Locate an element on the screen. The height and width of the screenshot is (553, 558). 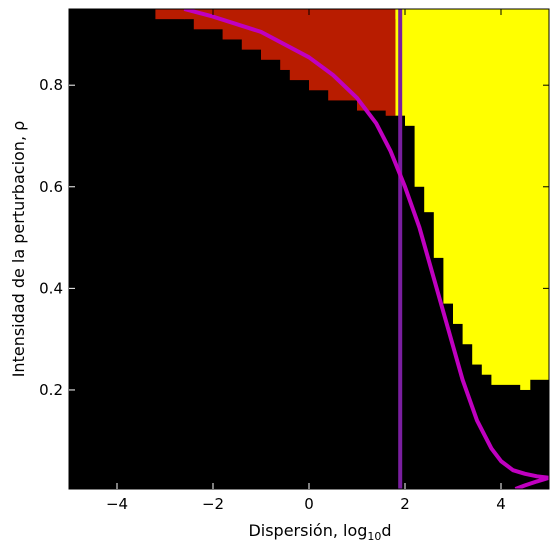
x-axis-label: Dispersión, log10d is located at coordinates (319, 532).